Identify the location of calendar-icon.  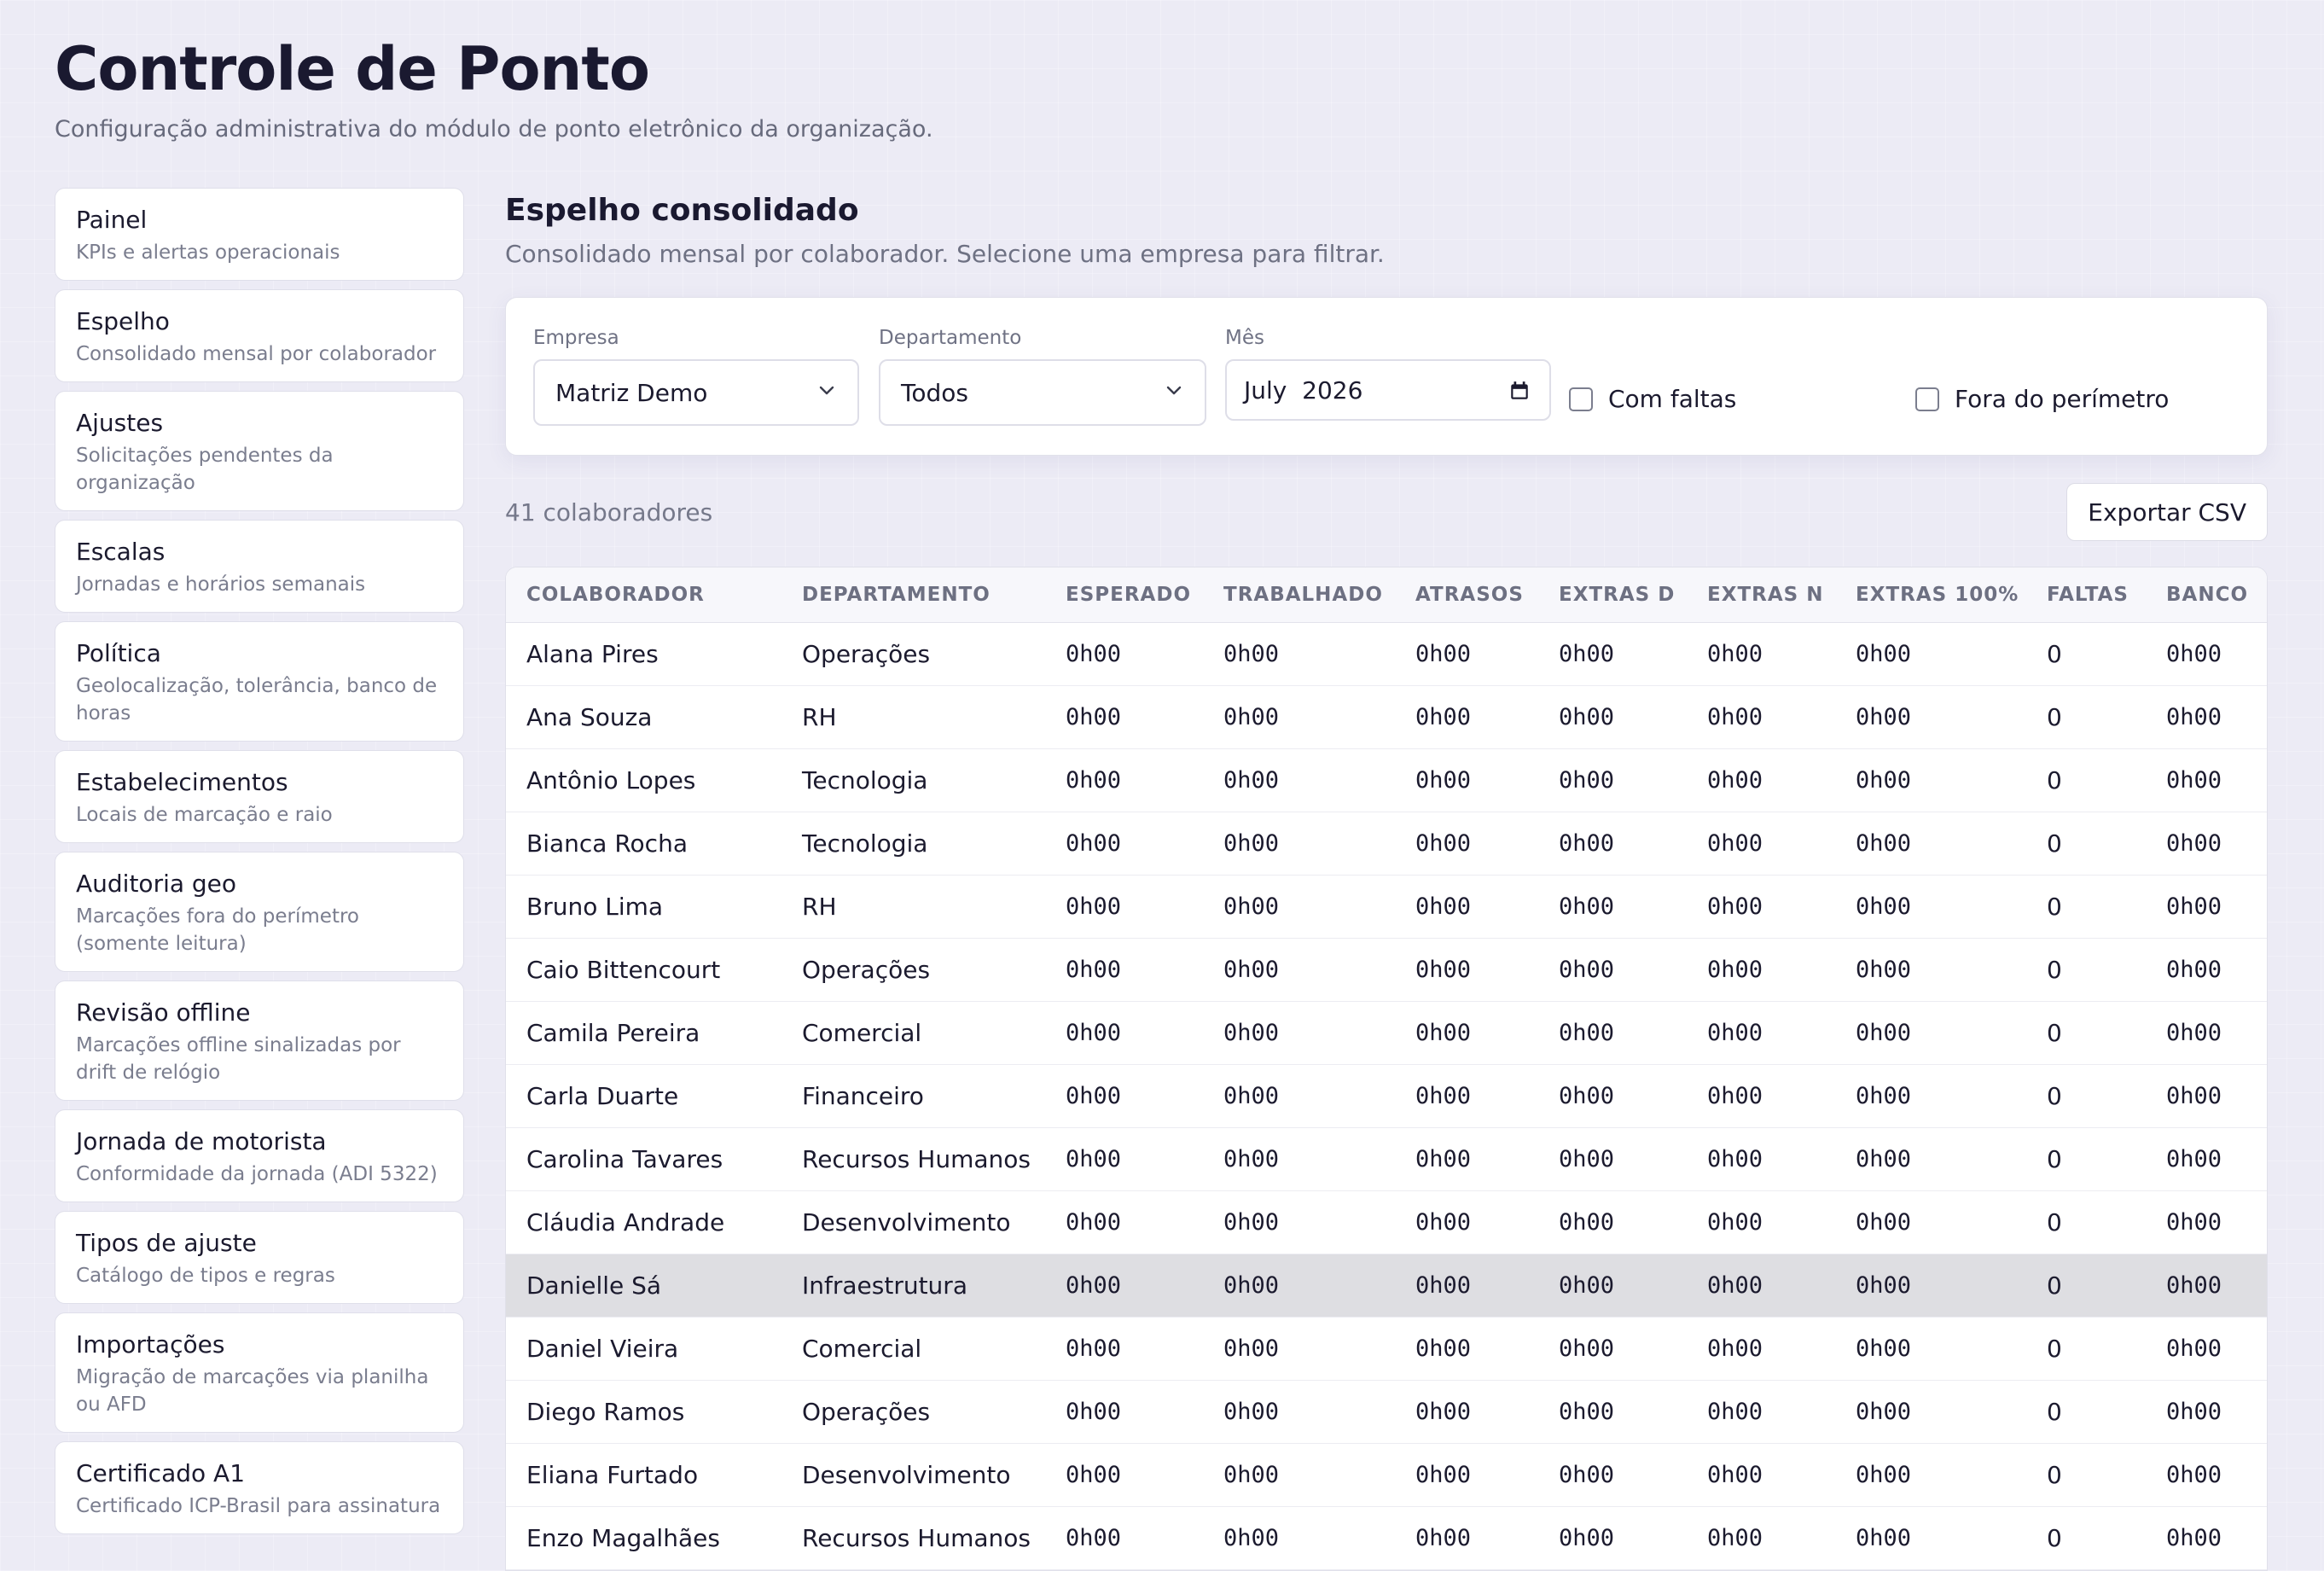
(1519, 391).